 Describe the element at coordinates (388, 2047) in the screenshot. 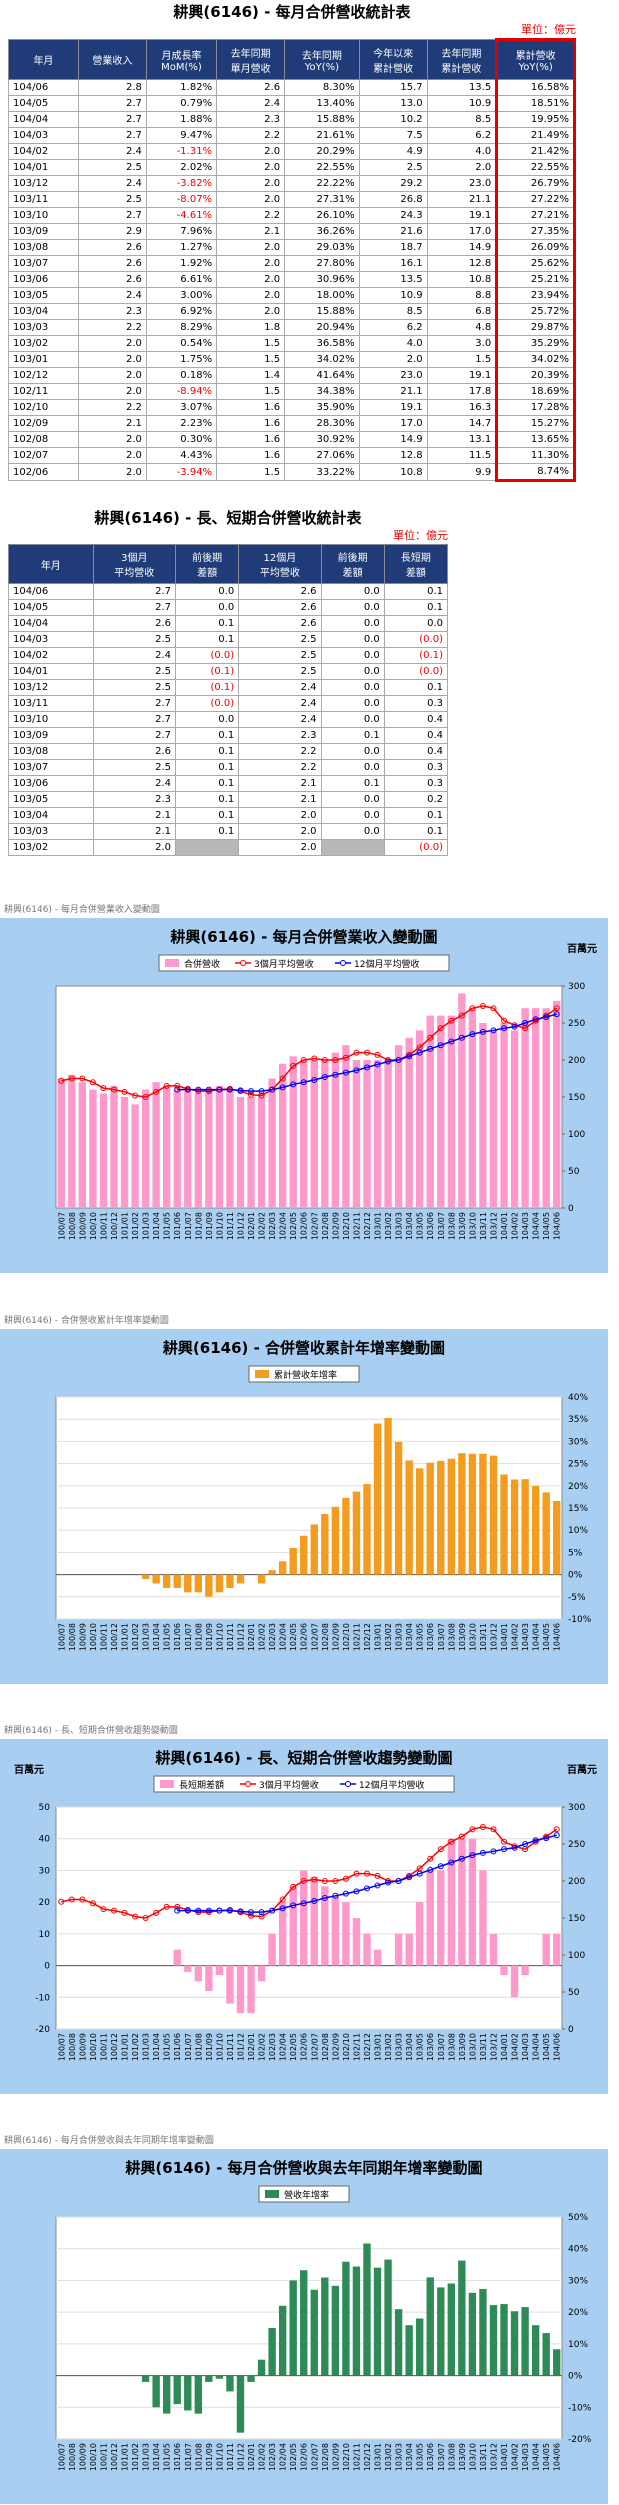

I see `x-tick-label: 103/02` at that location.